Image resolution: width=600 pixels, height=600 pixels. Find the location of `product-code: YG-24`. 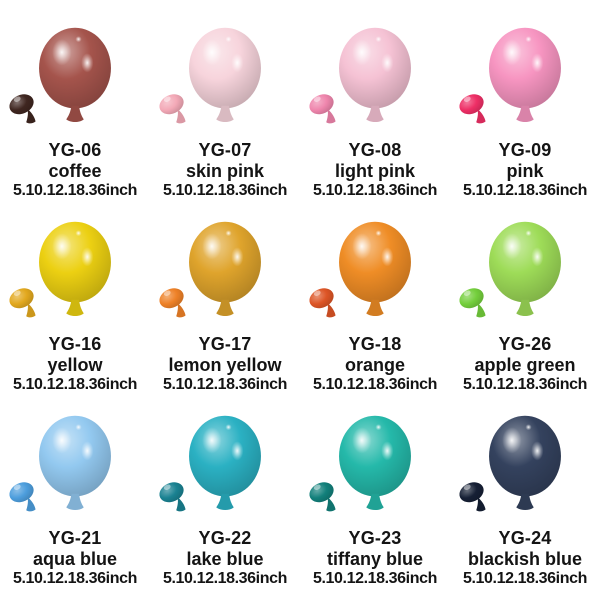

product-code: YG-24 is located at coordinates (525, 538).